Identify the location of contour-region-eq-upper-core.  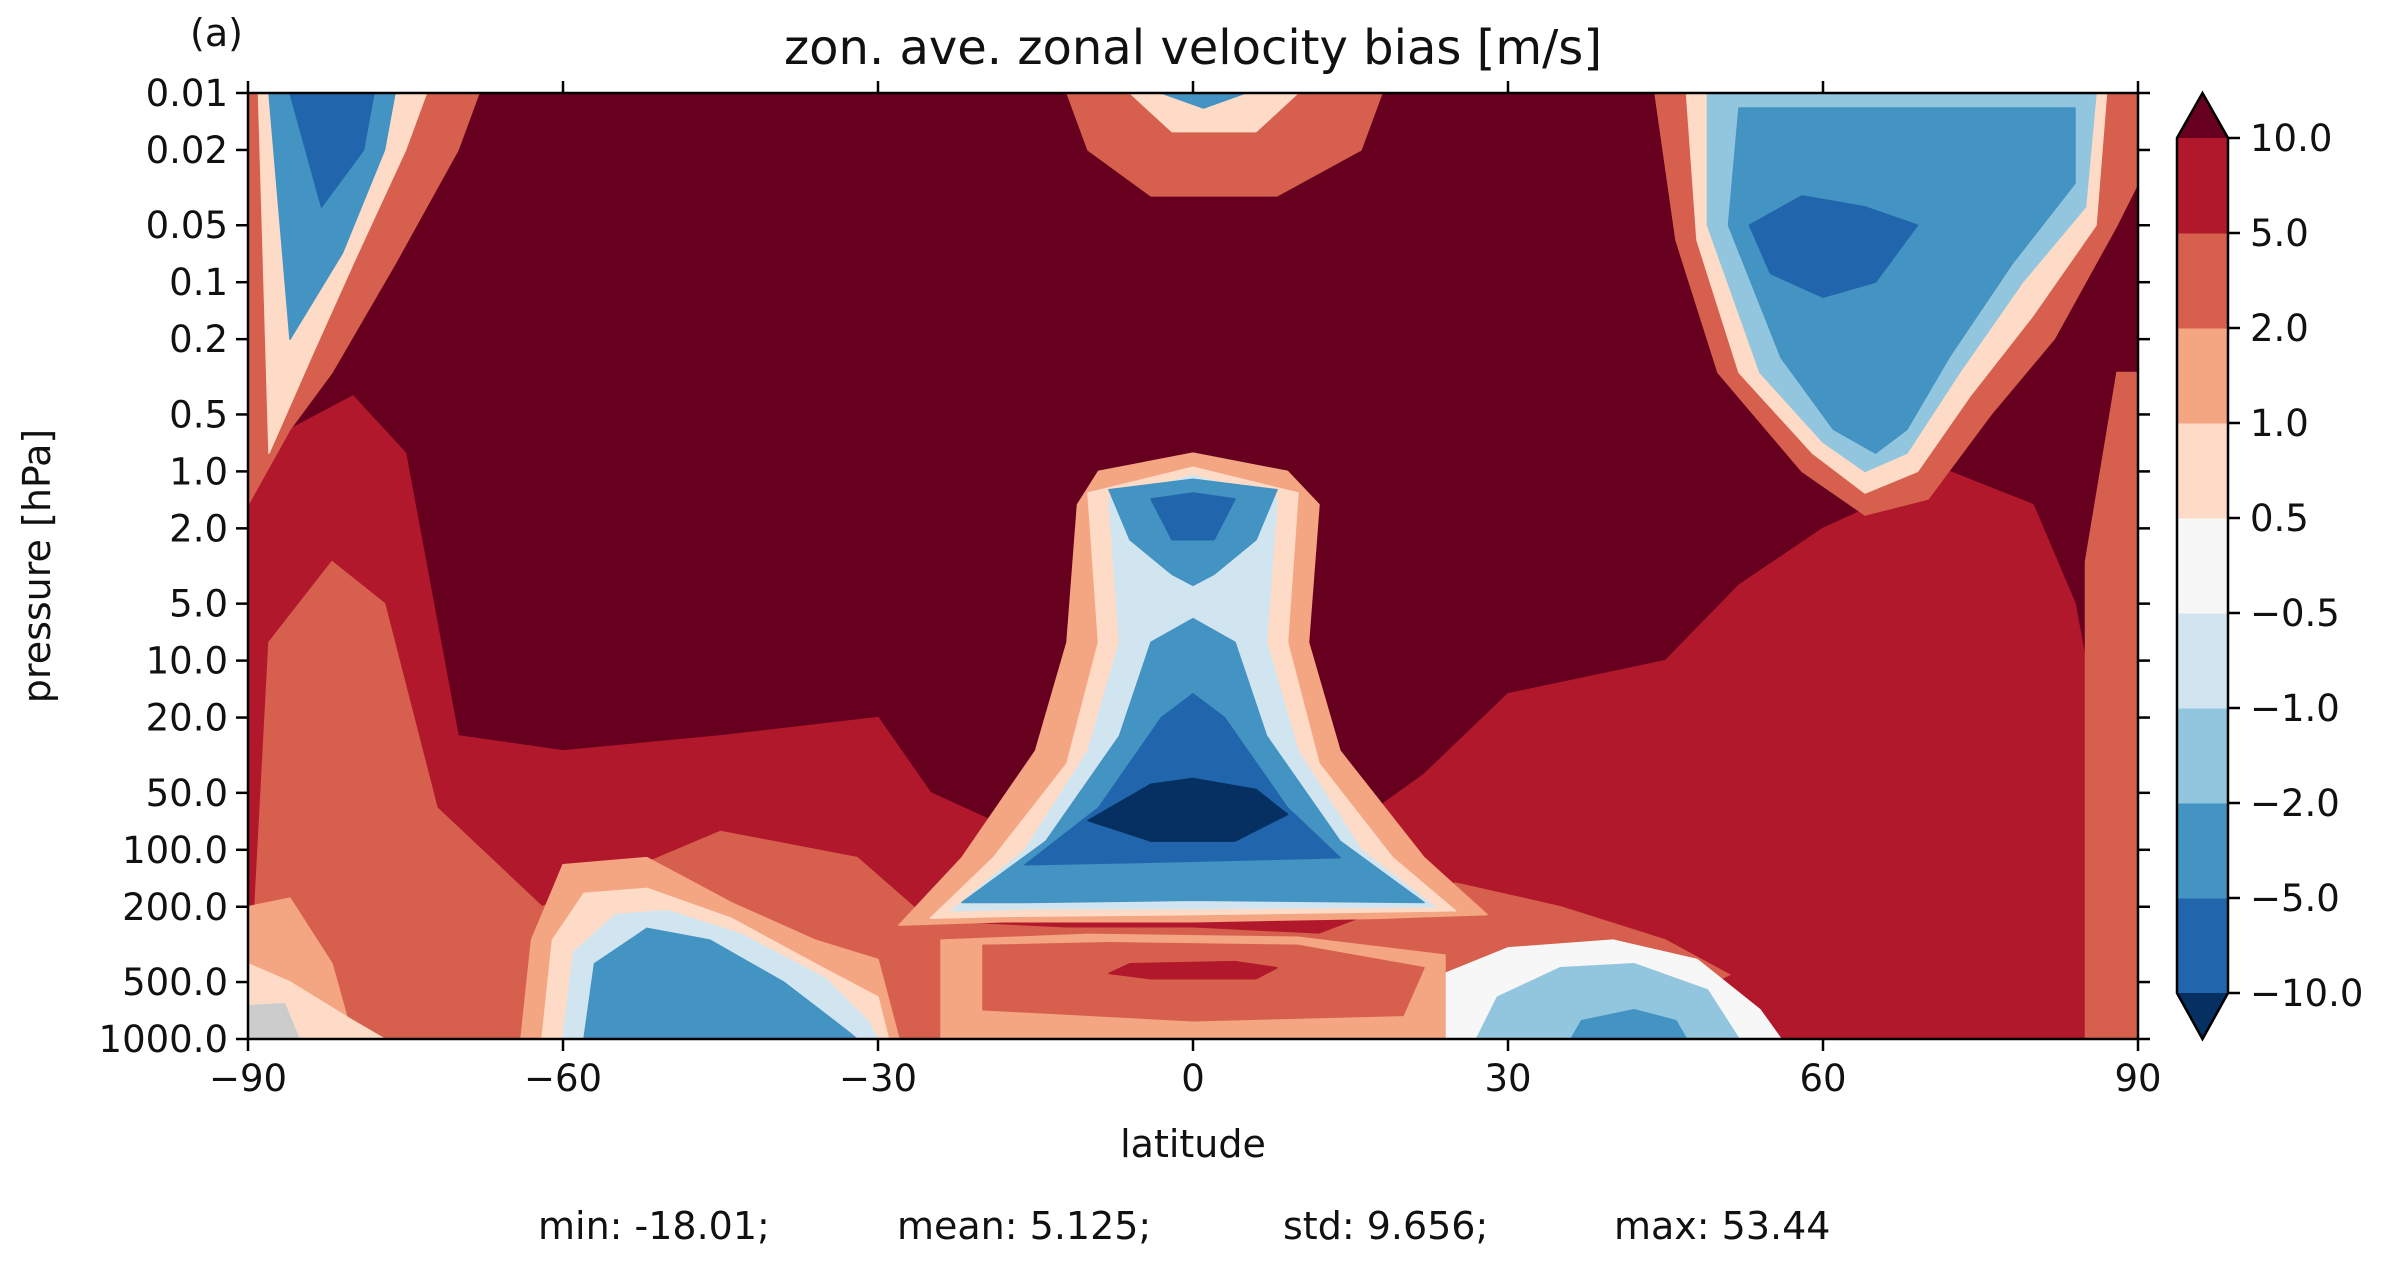
(1193, 516).